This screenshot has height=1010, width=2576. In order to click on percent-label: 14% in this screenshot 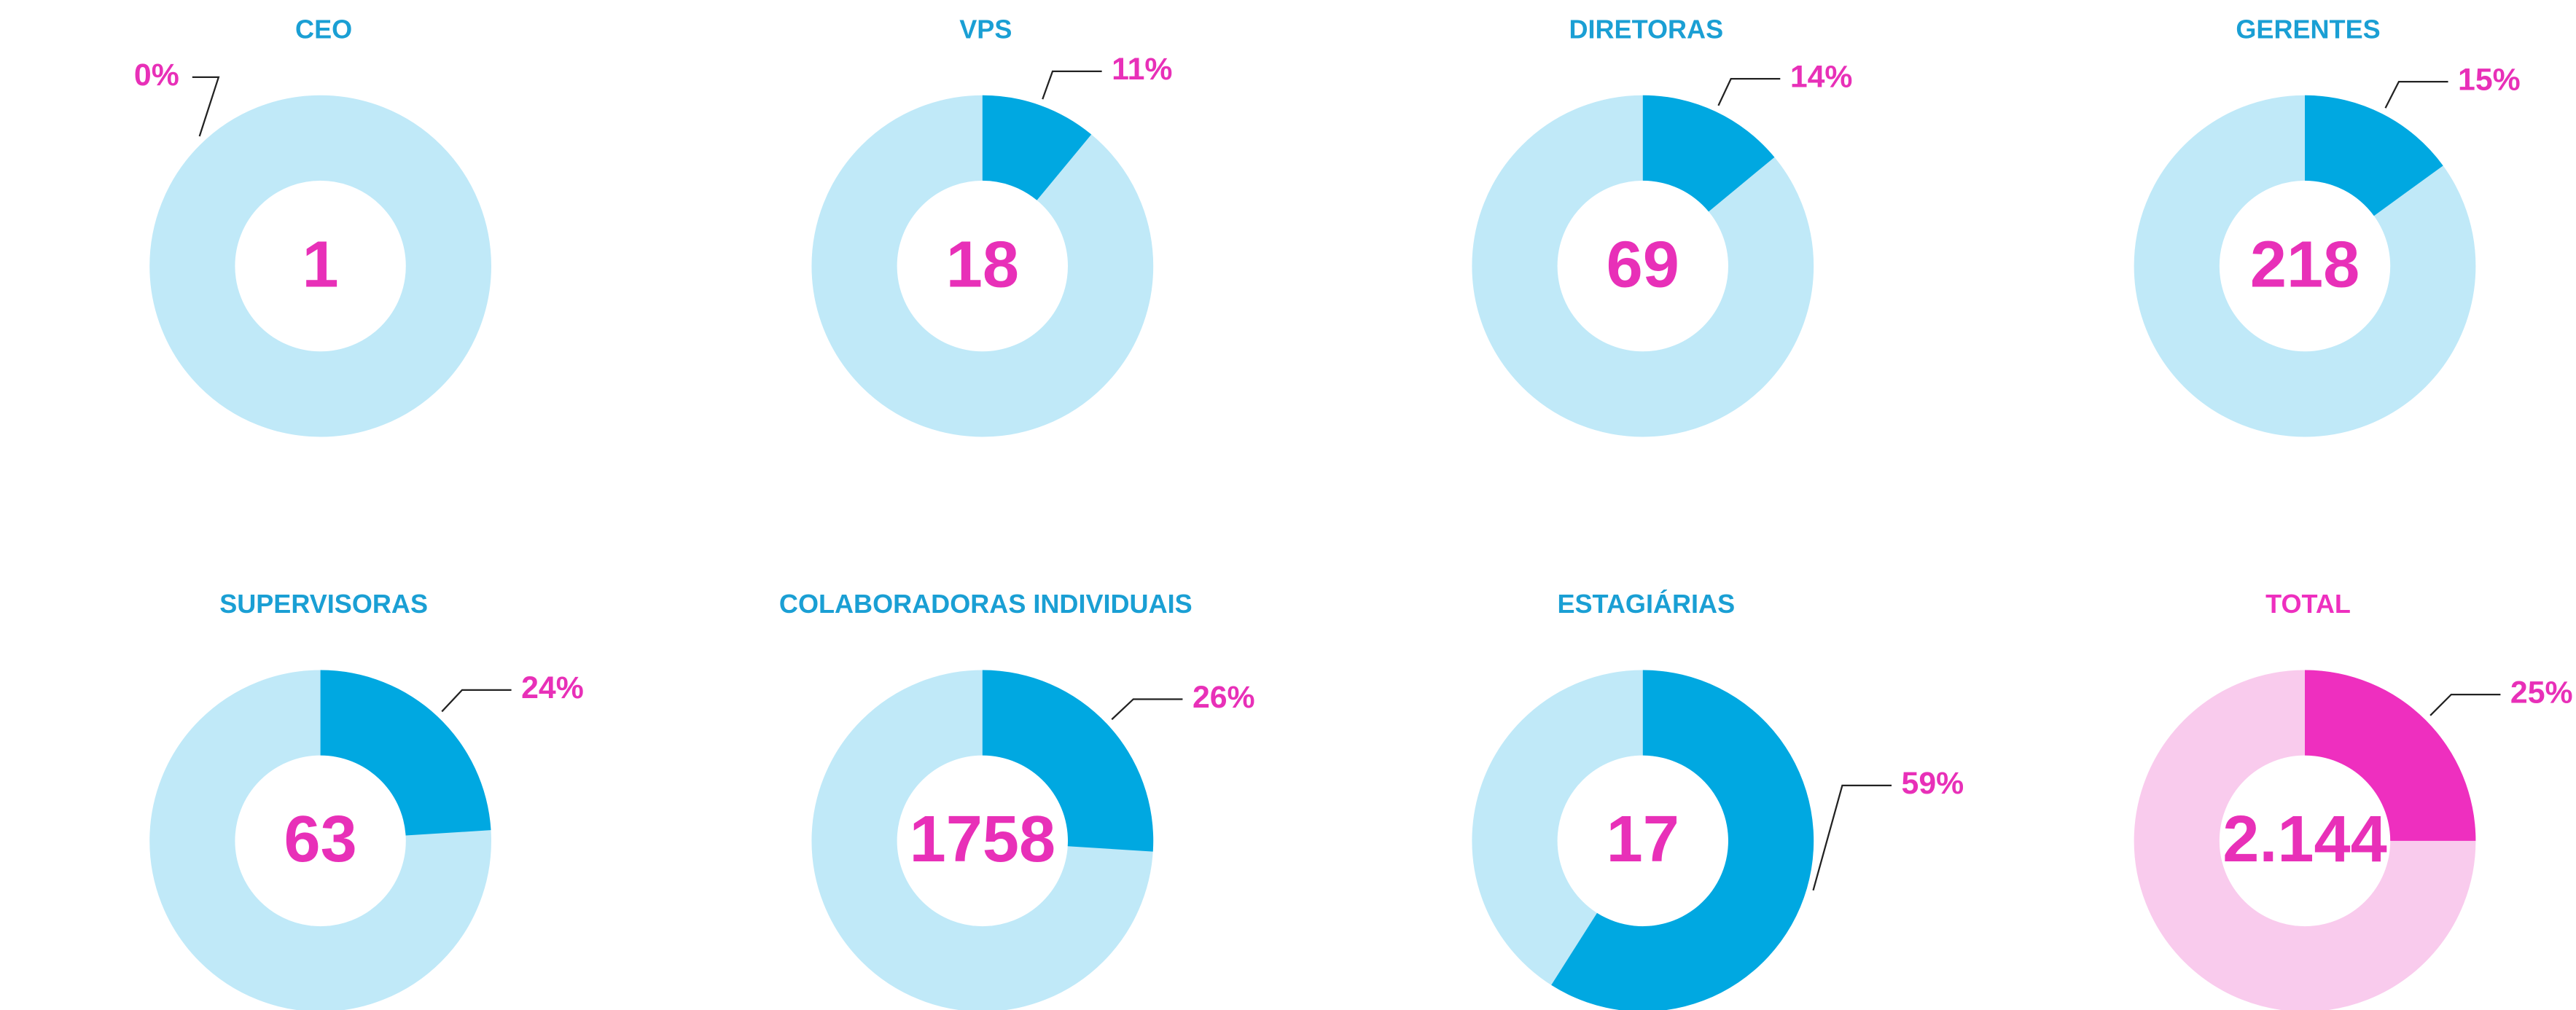, I will do `click(1821, 77)`.